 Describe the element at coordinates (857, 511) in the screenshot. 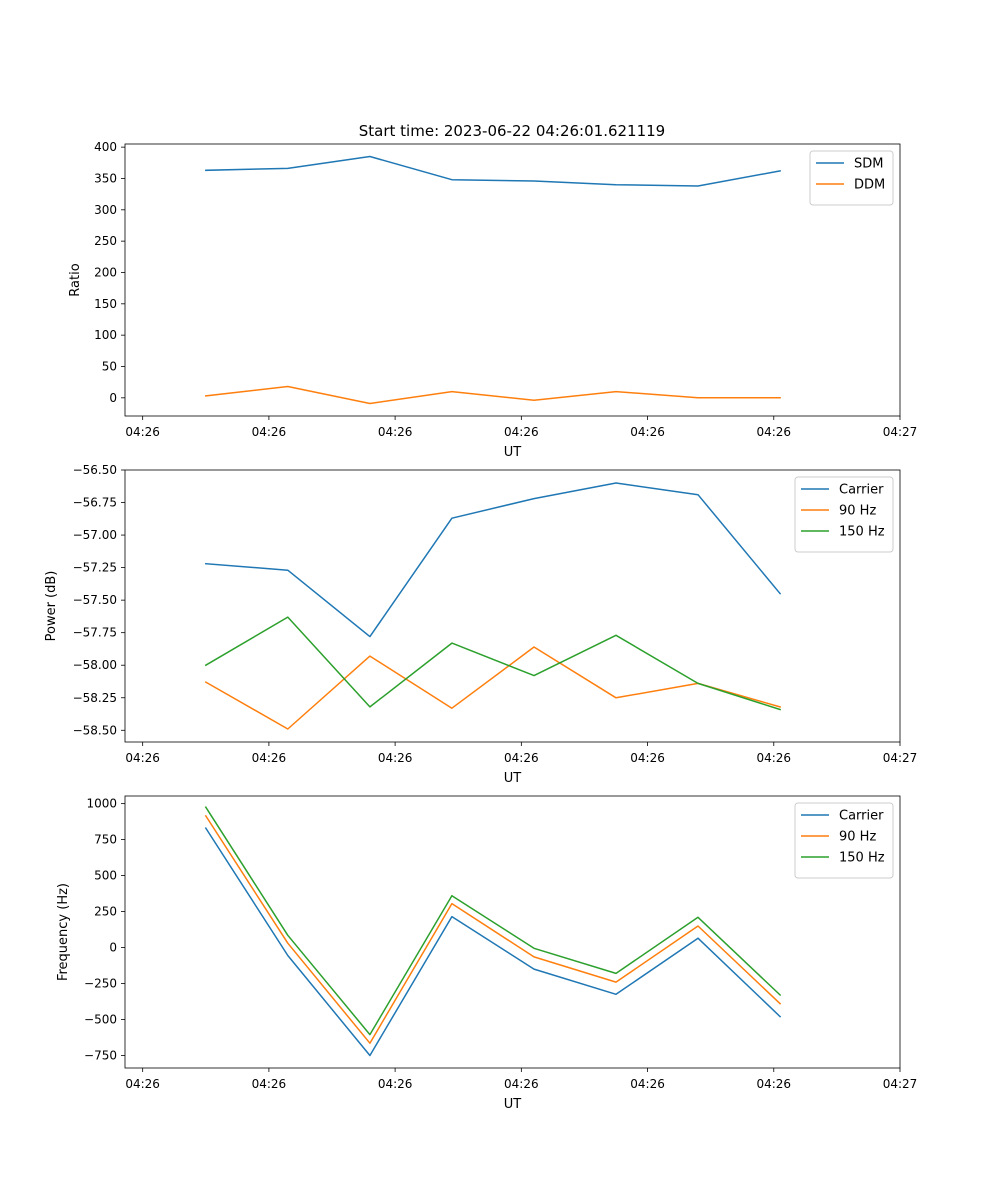

I see `power-legend-label-2: 90 Hz` at that location.